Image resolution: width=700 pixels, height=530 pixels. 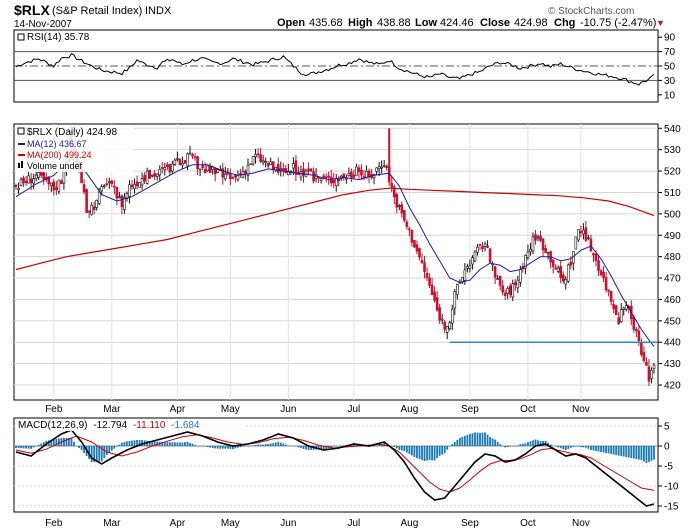 I want to click on index-name: (S&P Retail Index), so click(x=97, y=11).